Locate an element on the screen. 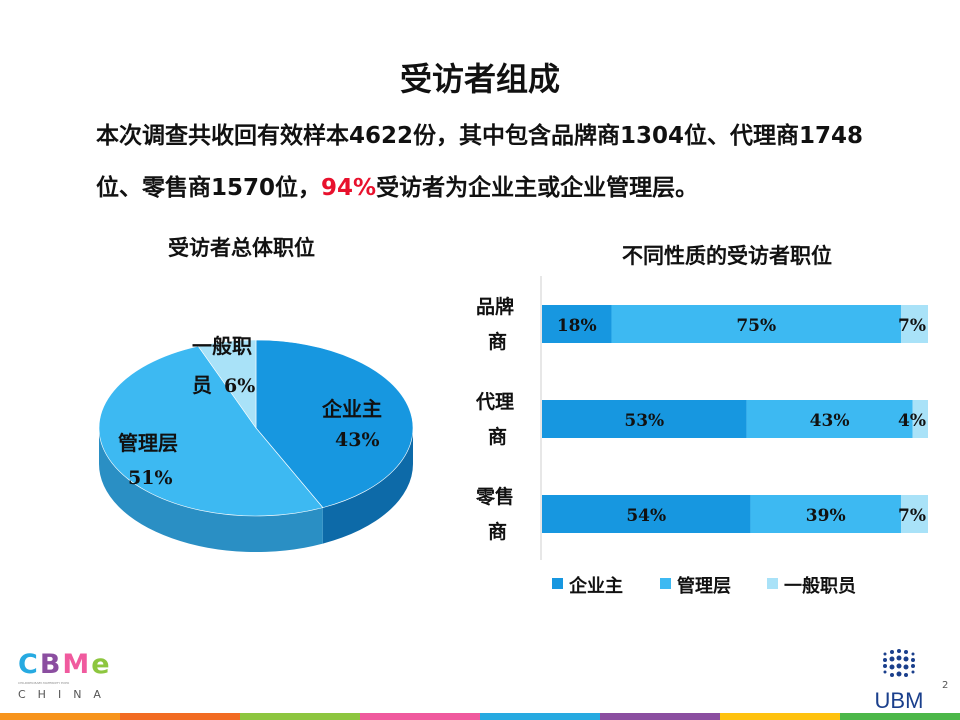 The width and height of the screenshot is (960, 720). legend-label-2: 一般职员 is located at coordinates (820, 586).